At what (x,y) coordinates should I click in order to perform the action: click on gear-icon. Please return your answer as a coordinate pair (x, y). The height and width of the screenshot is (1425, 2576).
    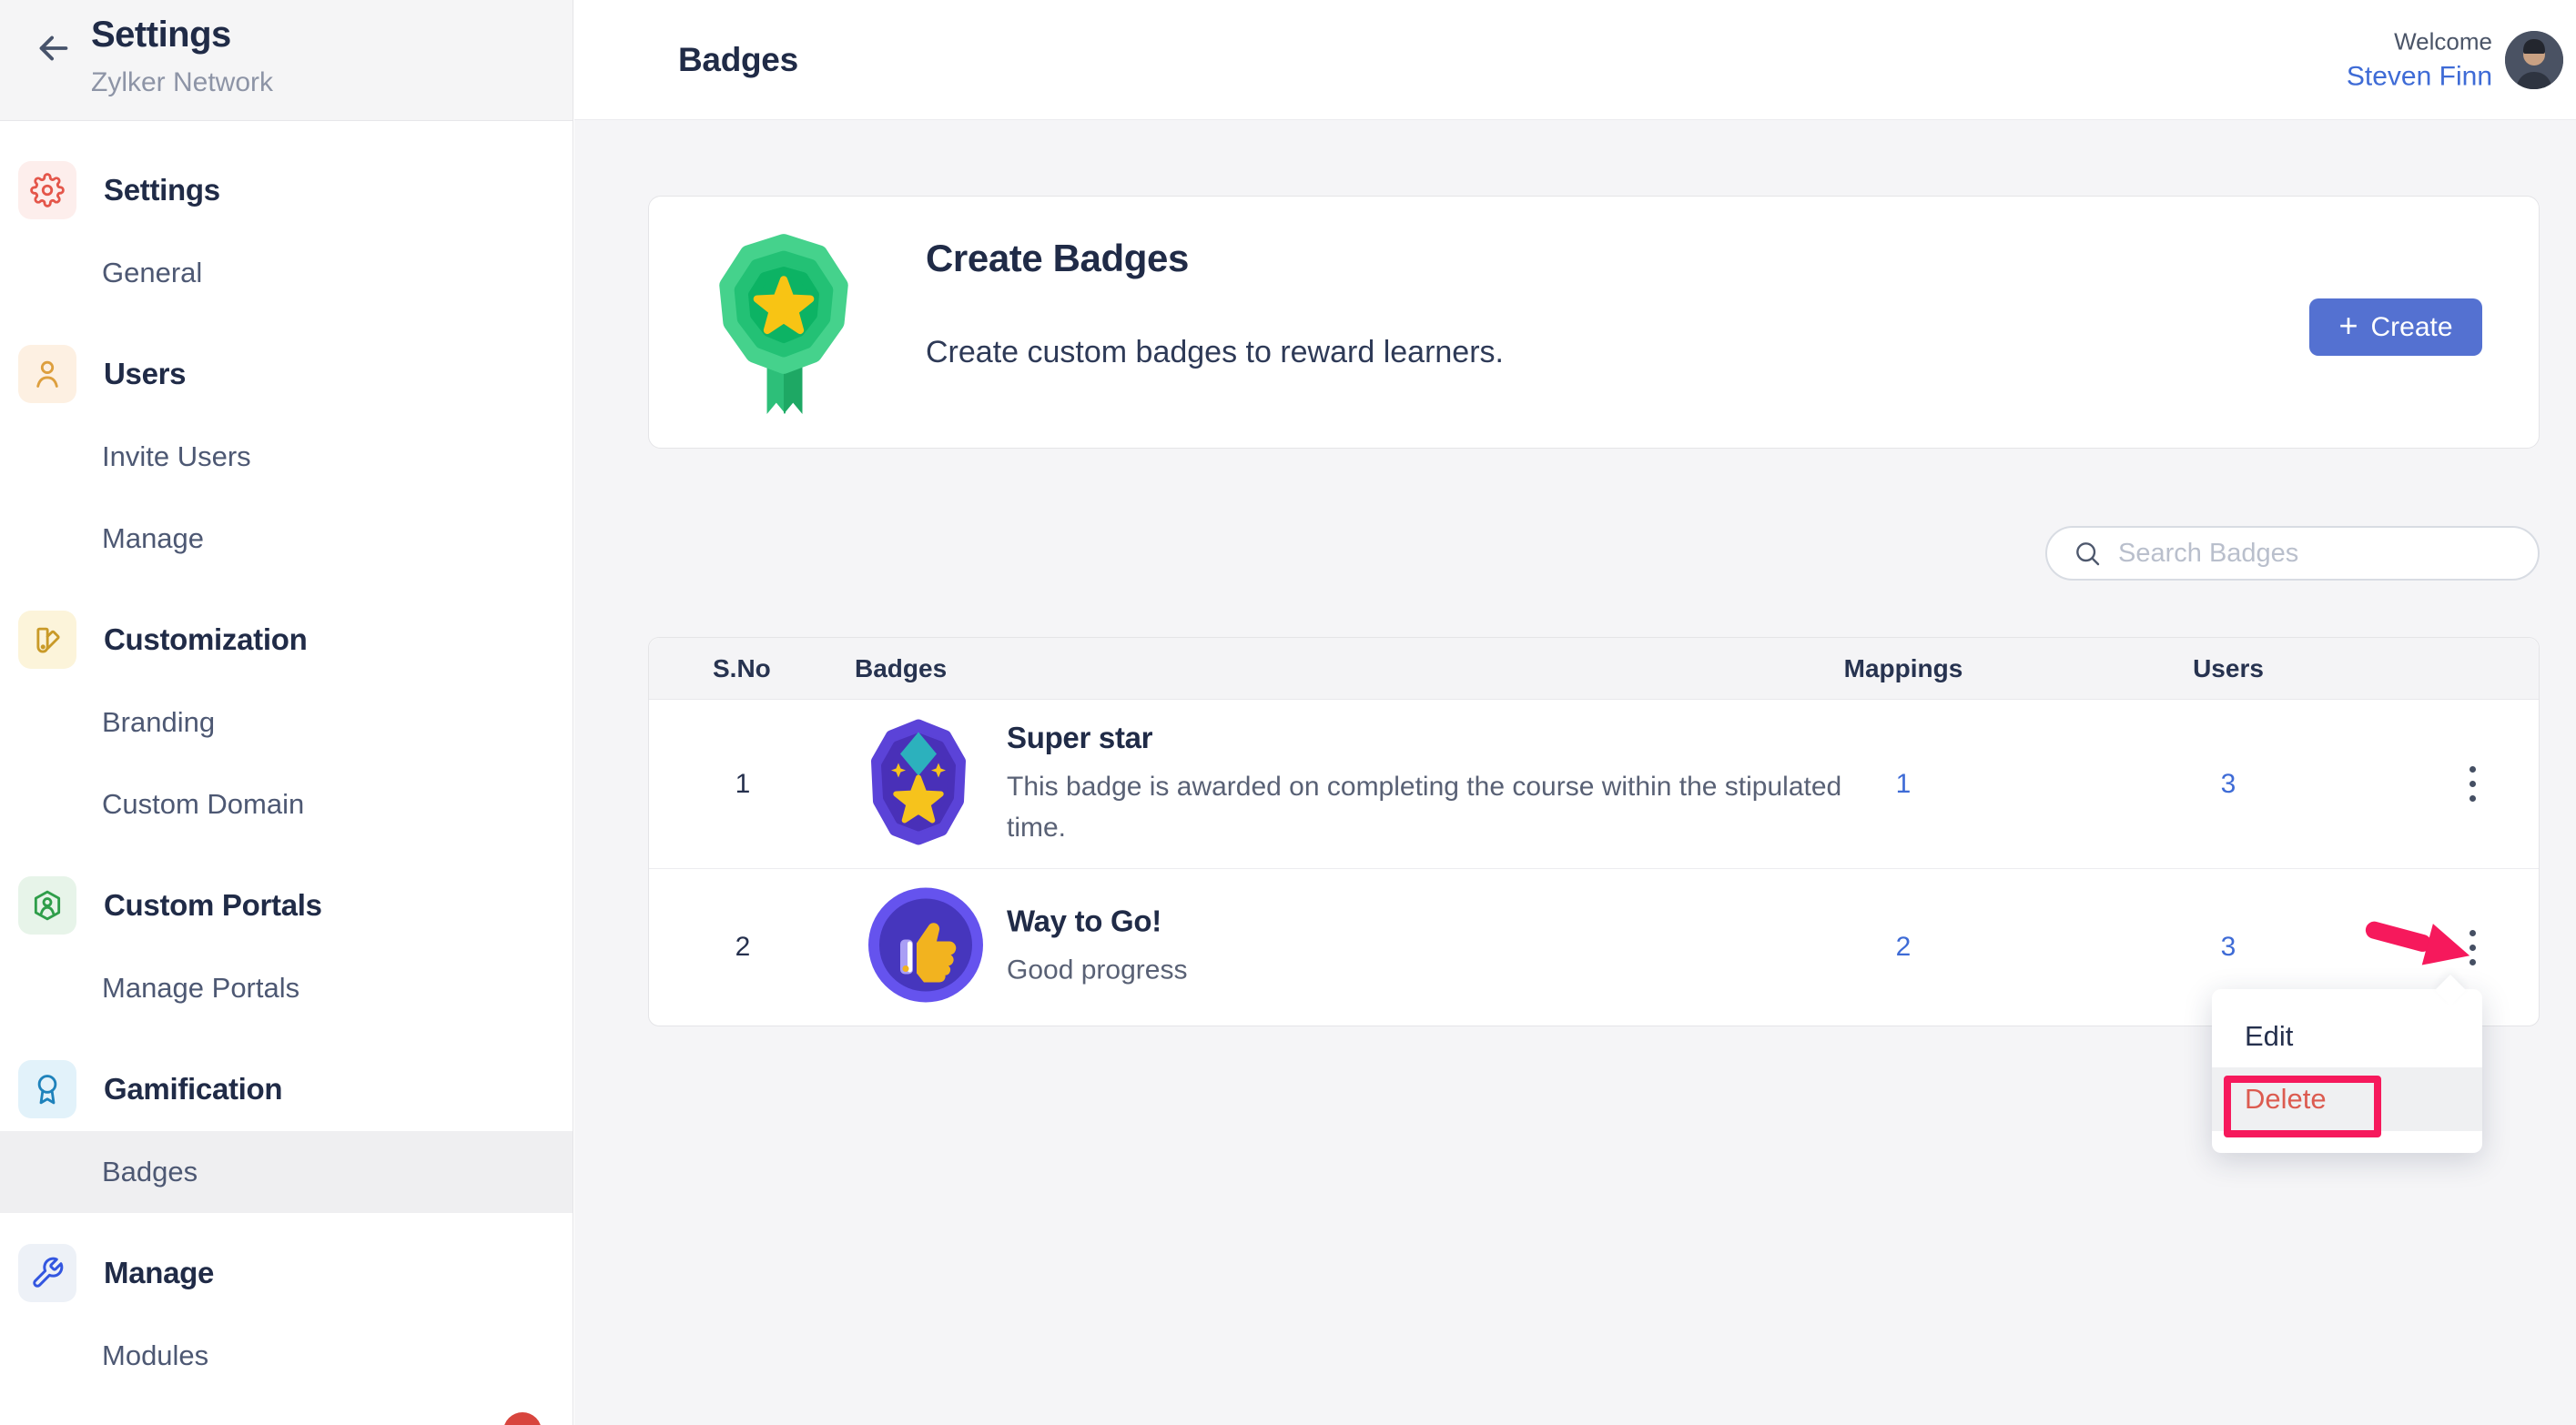
    Looking at the image, I should click on (47, 190).